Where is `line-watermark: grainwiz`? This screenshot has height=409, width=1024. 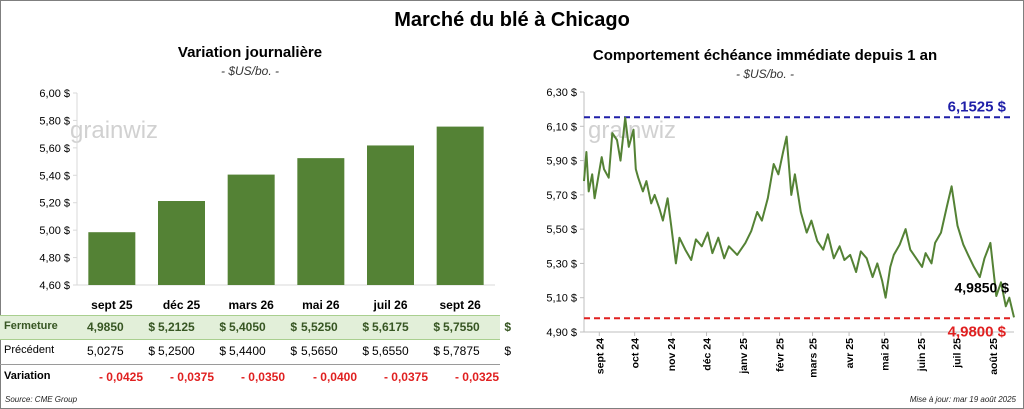
line-watermark: grainwiz is located at coordinates (632, 130).